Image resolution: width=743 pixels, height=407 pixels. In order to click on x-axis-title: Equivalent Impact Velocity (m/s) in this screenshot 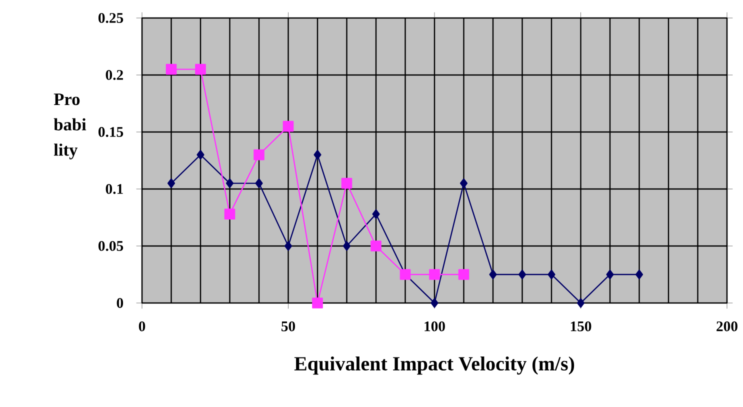, I will do `click(434, 365)`.